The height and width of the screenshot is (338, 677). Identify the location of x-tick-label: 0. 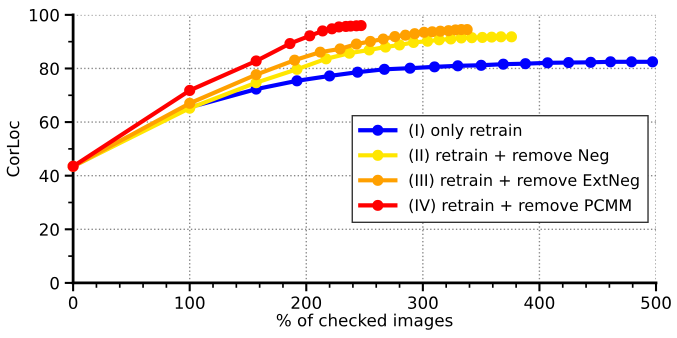
(73, 302).